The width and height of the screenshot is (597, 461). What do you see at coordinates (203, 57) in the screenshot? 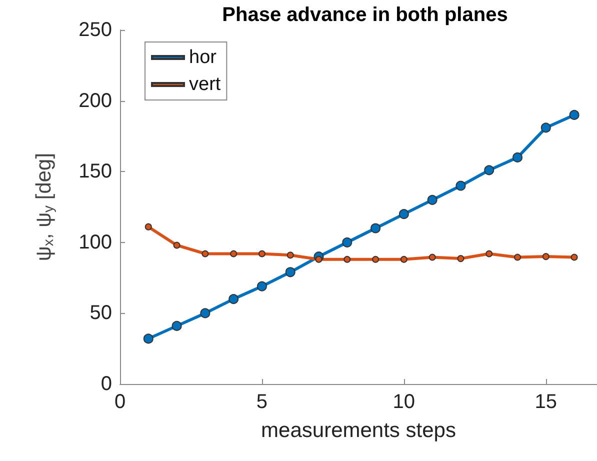
I see `legend-label: hor` at bounding box center [203, 57].